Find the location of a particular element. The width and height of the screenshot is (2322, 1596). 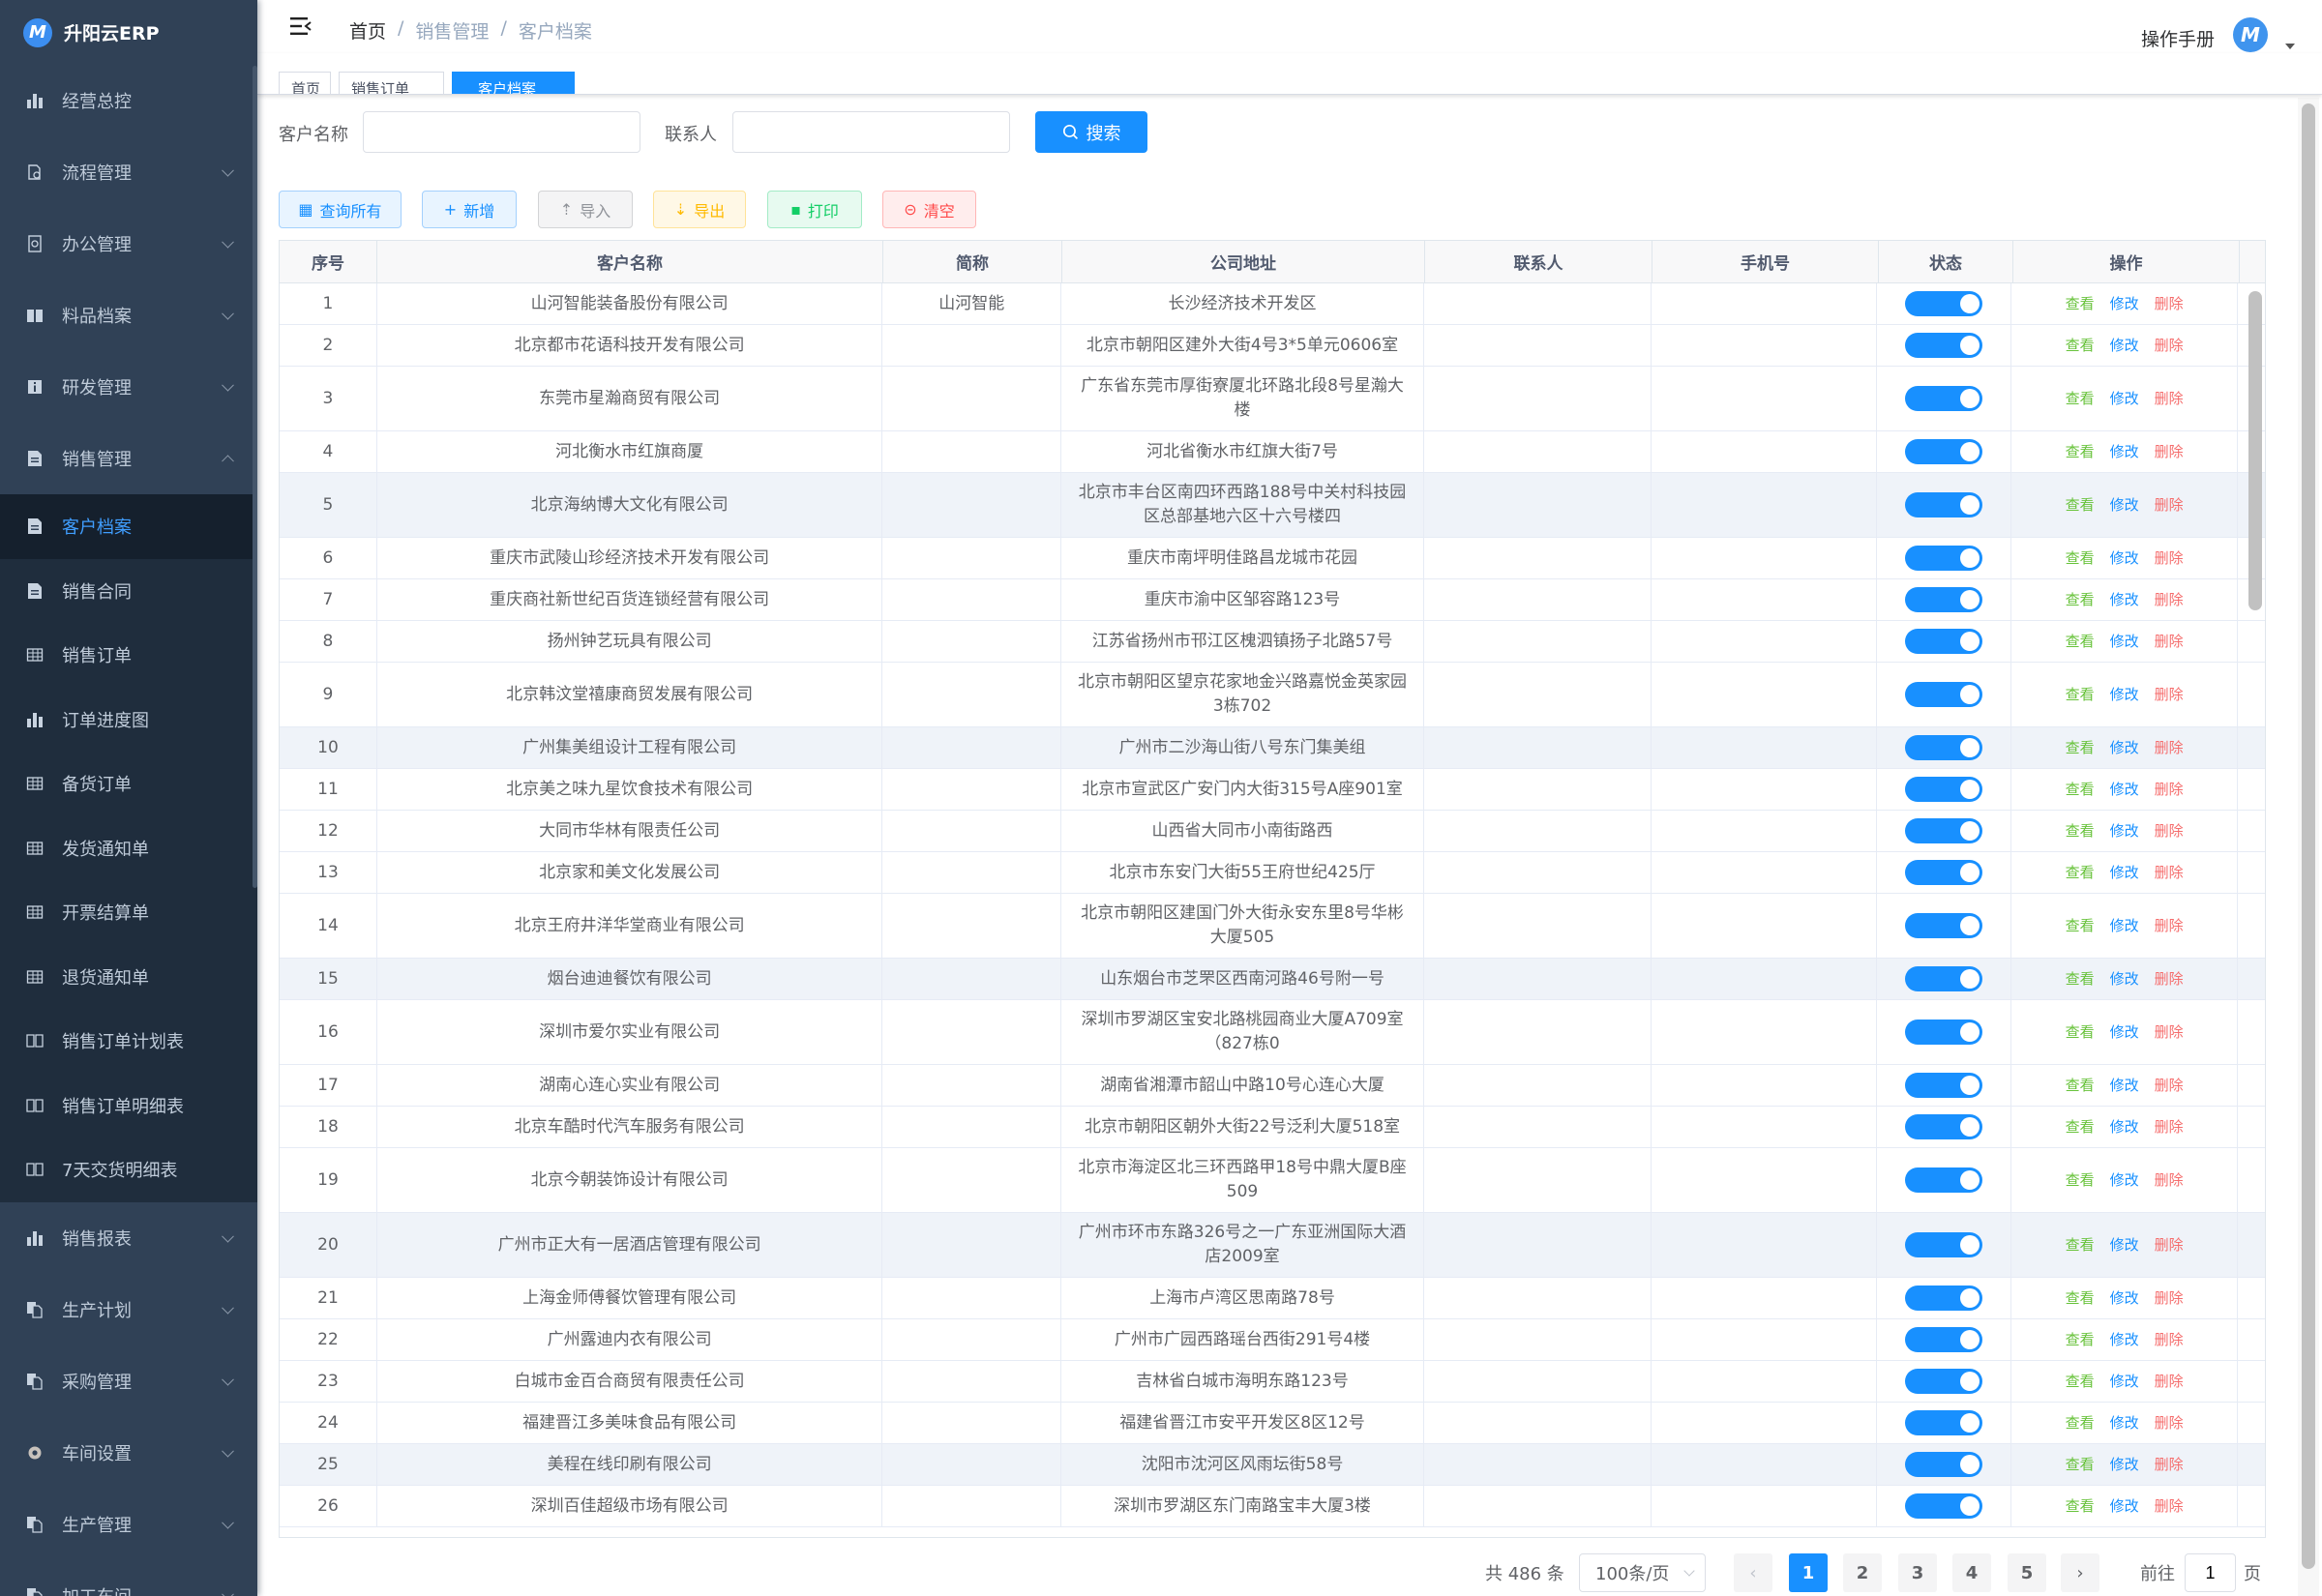

table-row: 10 广州集美组设计工程有限公司 广州市二沙海山街八号东门集美组 查看 修改 删除 is located at coordinates (1272, 748).